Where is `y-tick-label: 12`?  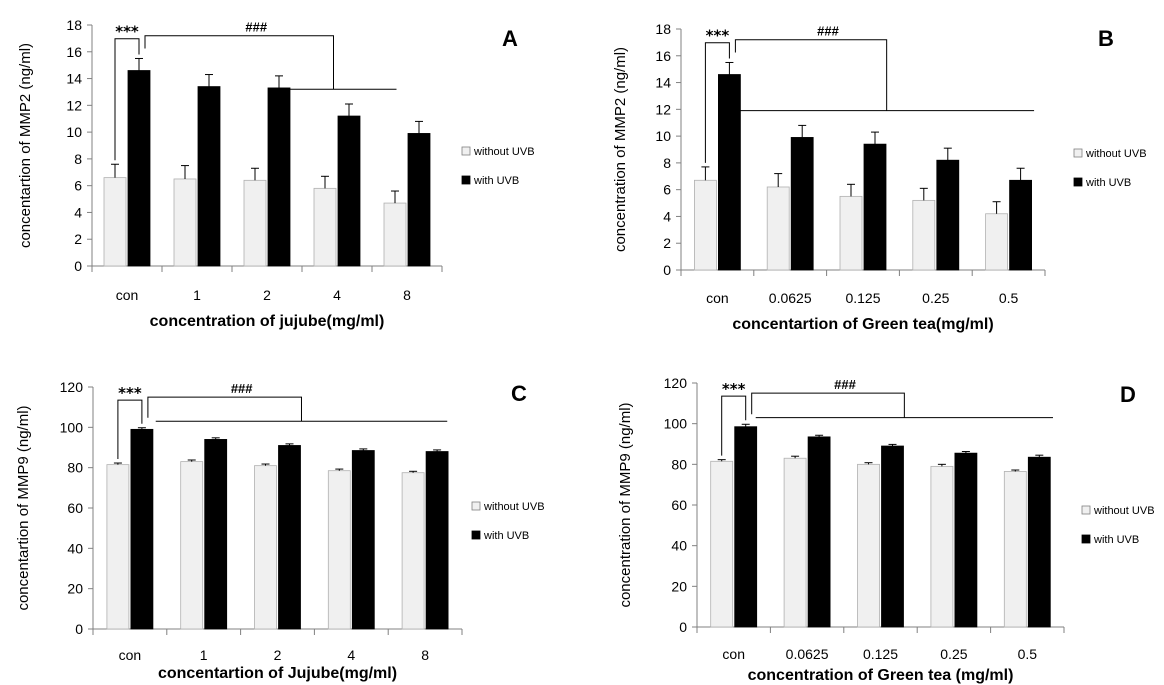 y-tick-label: 12 is located at coordinates (663, 109).